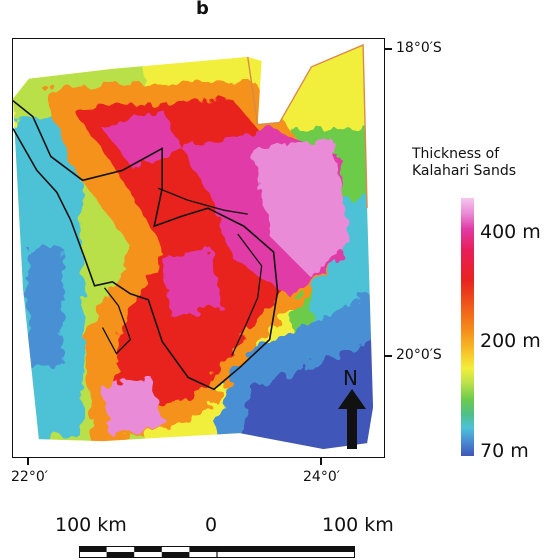 This screenshot has width=551, height=560. What do you see at coordinates (358, 525) in the screenshot?
I see `scale-right-label: 100 km` at bounding box center [358, 525].